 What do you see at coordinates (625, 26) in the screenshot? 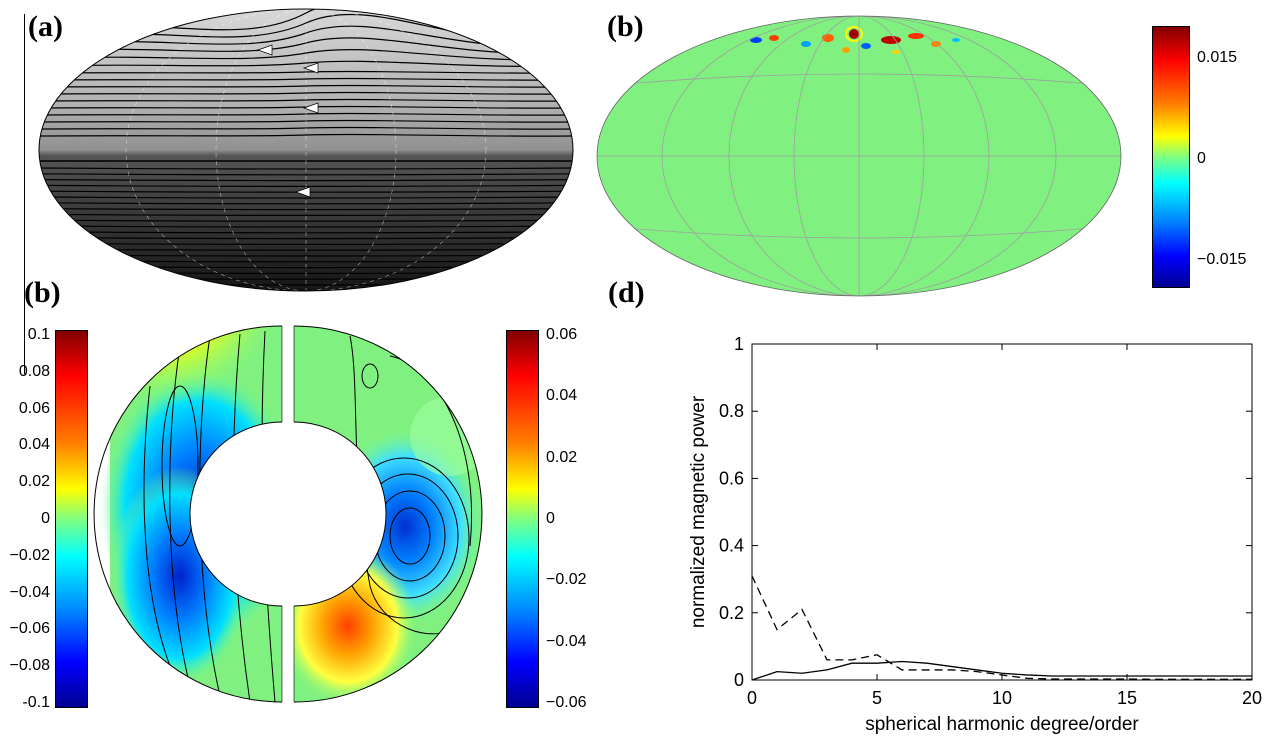
I see `panel-label-b-top: (b)` at bounding box center [625, 26].